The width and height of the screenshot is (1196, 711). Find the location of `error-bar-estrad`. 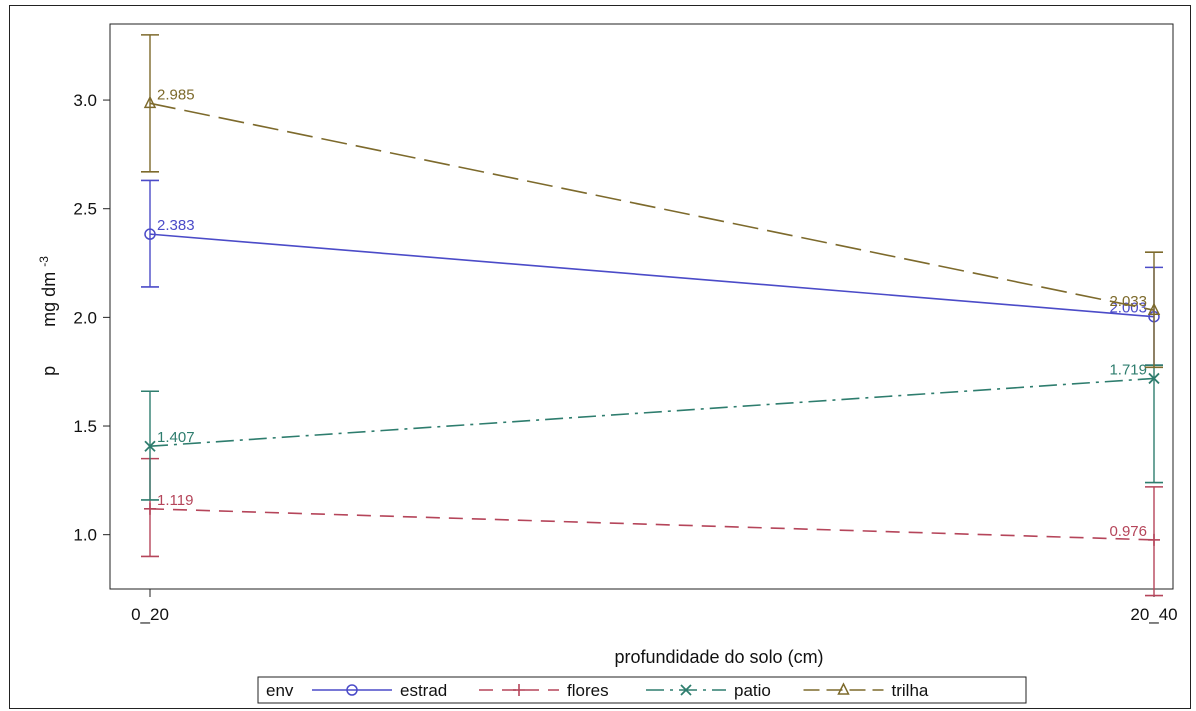

error-bar-estrad is located at coordinates (150, 233).